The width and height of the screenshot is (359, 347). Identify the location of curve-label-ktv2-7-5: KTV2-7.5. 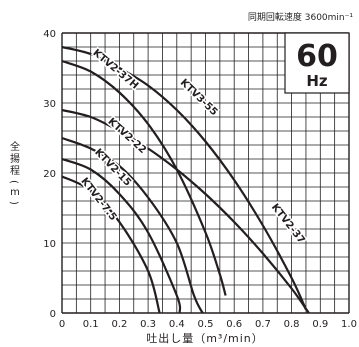
(98, 199).